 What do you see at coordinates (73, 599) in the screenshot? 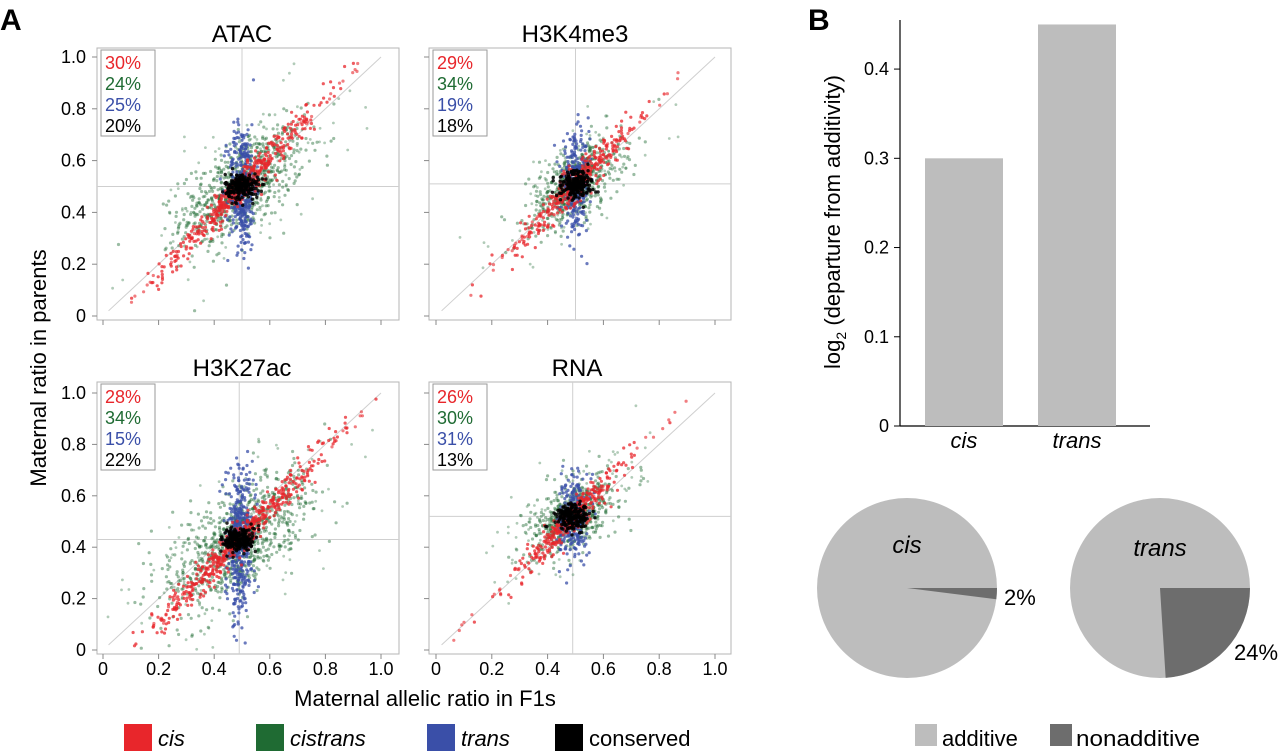
I see `y-tick-label: 0.2` at bounding box center [73, 599].